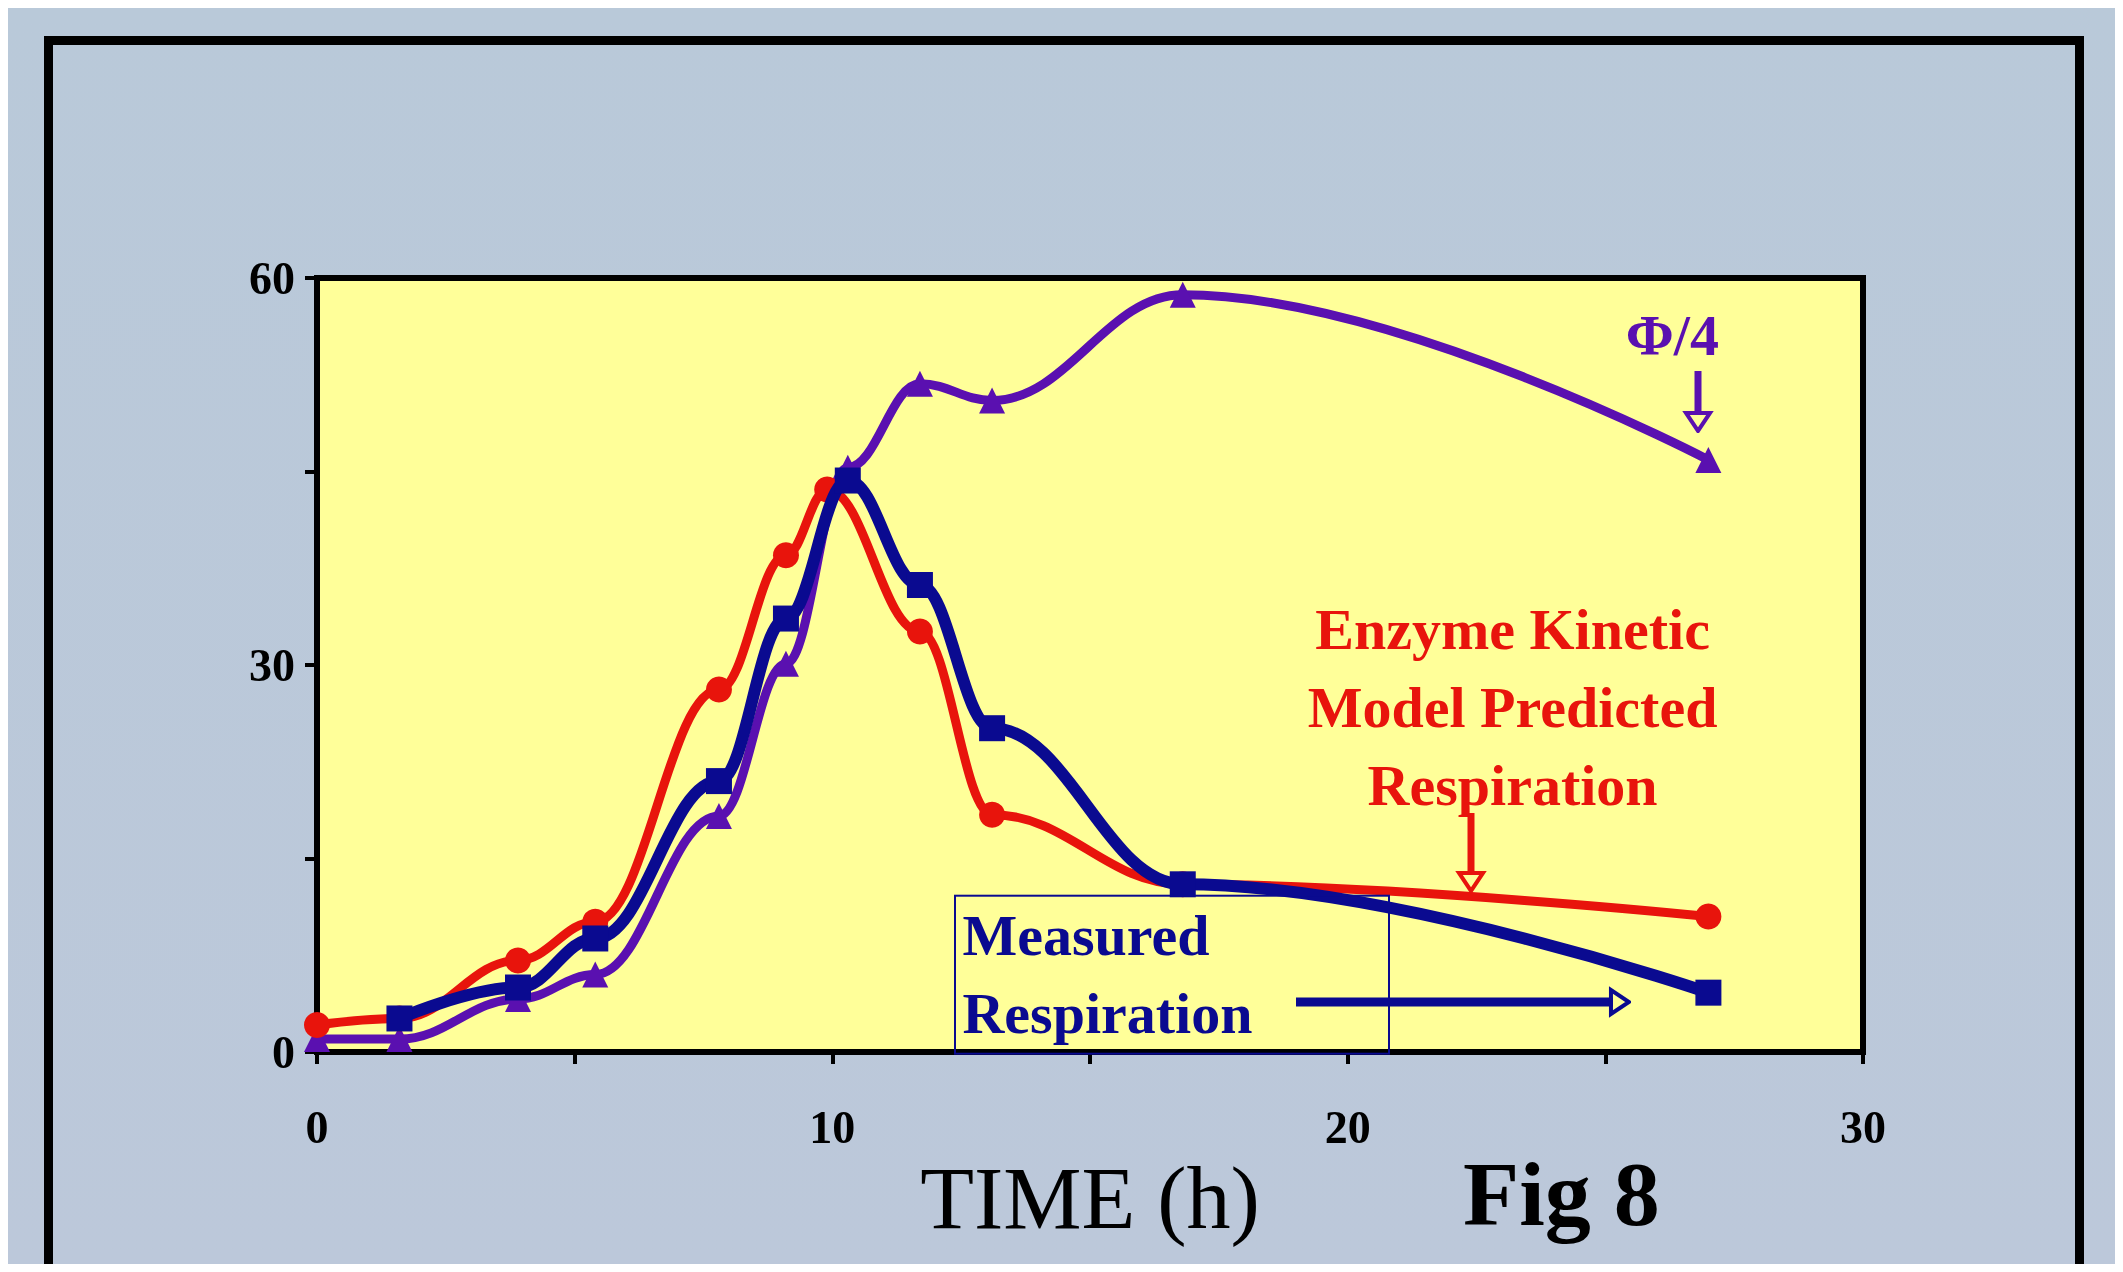  I want to click on y-tick-label: 30, so click(272, 665).